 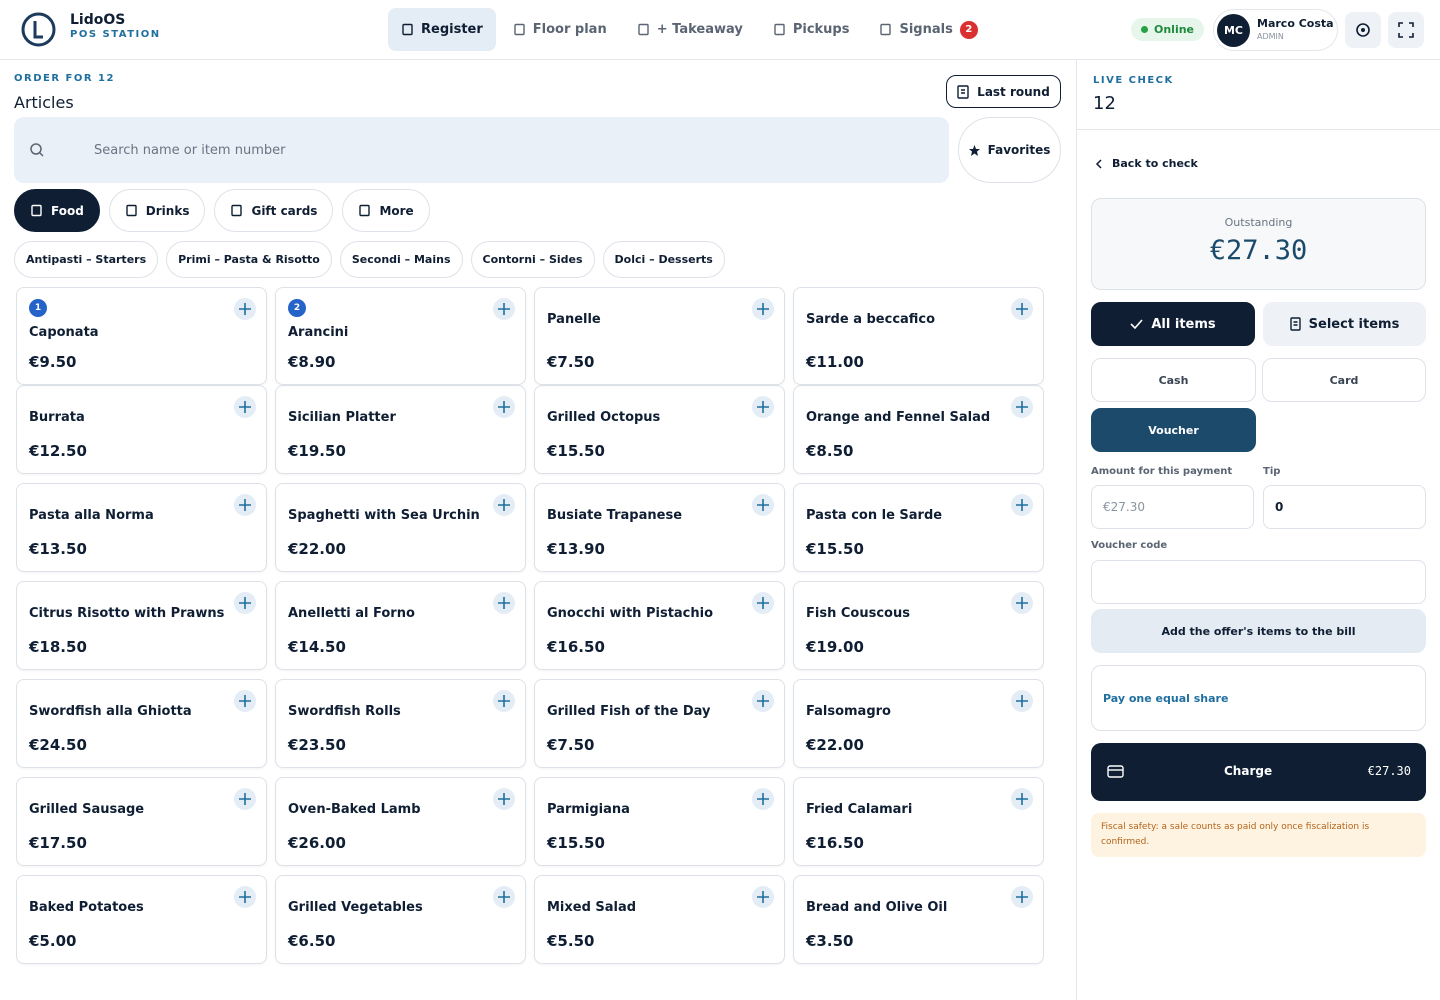 What do you see at coordinates (560, 29) in the screenshot?
I see `nav-item: Floor plan` at bounding box center [560, 29].